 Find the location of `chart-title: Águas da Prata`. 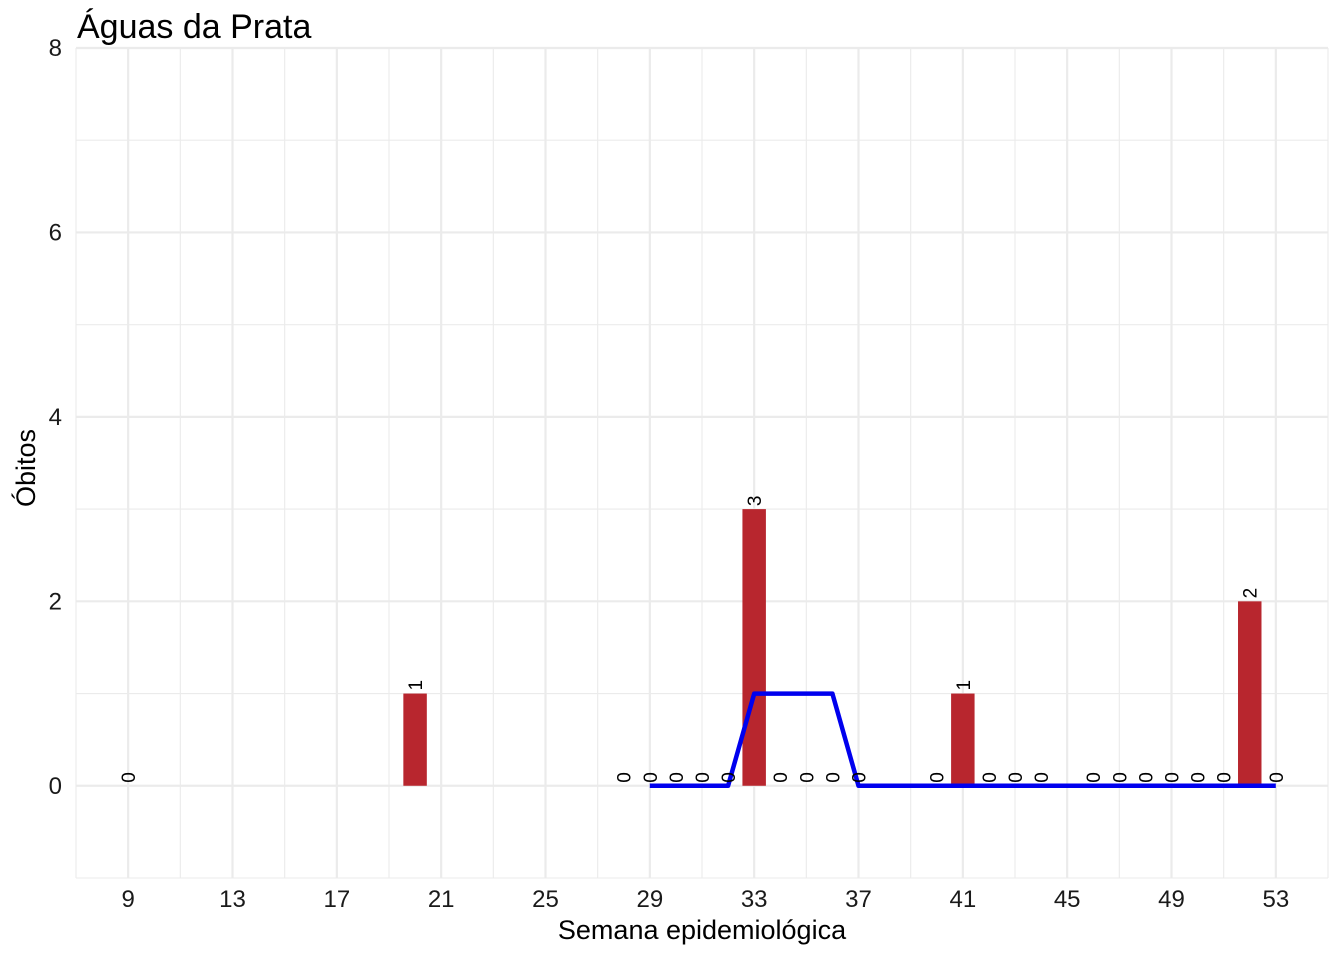

chart-title: Águas da Prata is located at coordinates (194, 27).